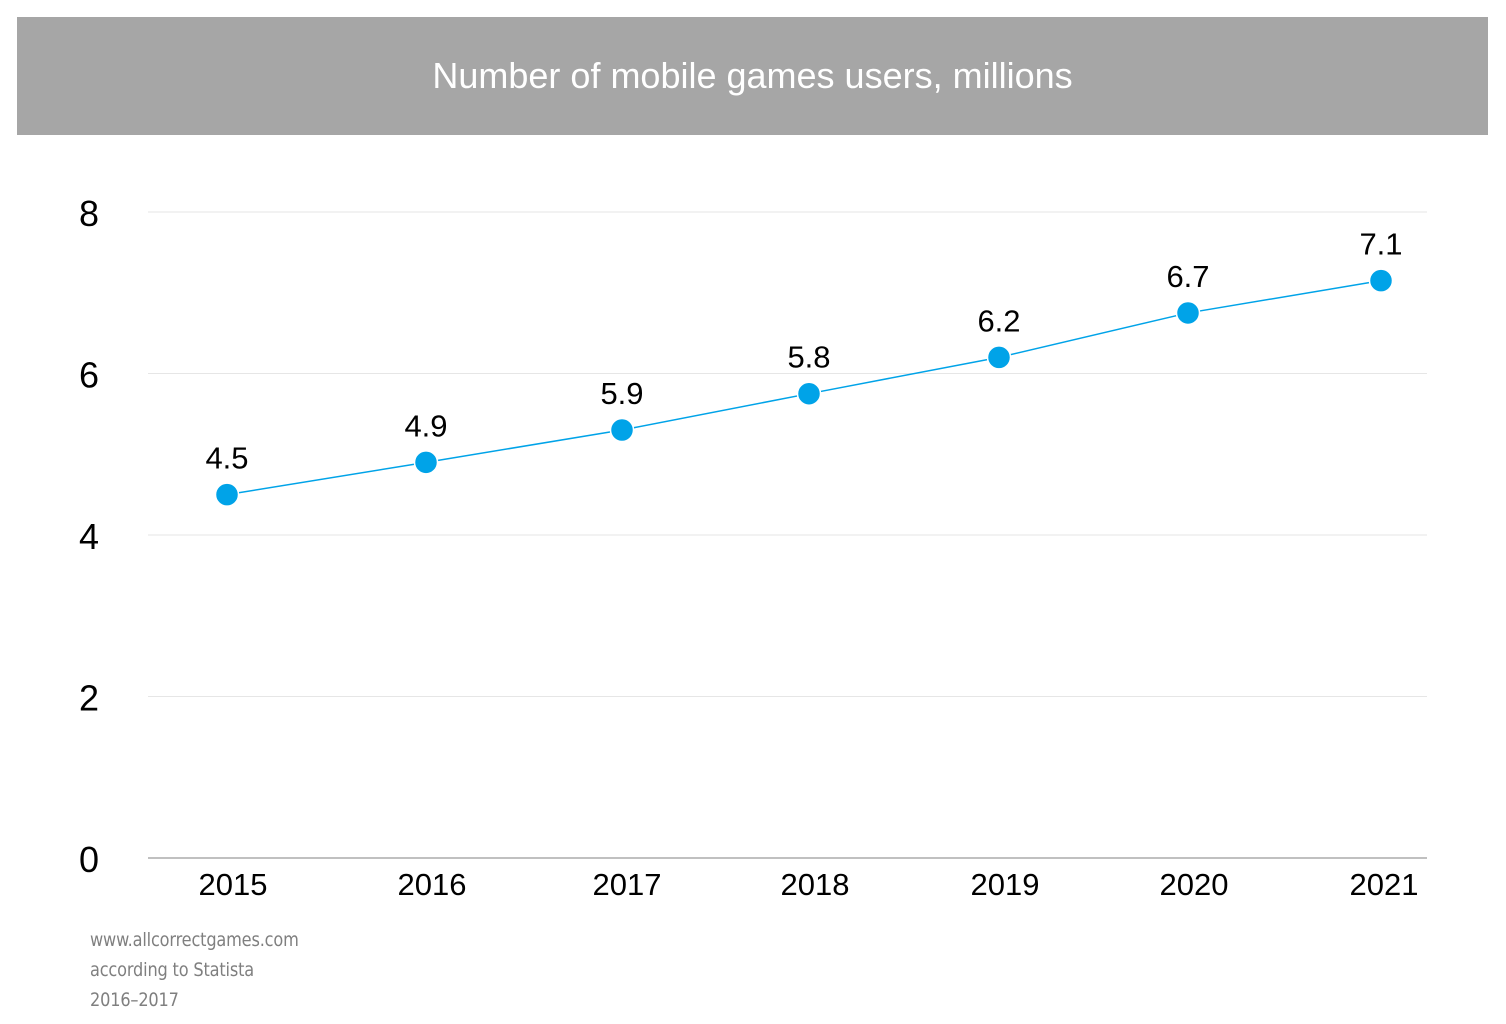 Image resolution: width=1506 pixels, height=1024 pixels. Describe the element at coordinates (89, 698) in the screenshot. I see `y-tick-label: 2` at that location.